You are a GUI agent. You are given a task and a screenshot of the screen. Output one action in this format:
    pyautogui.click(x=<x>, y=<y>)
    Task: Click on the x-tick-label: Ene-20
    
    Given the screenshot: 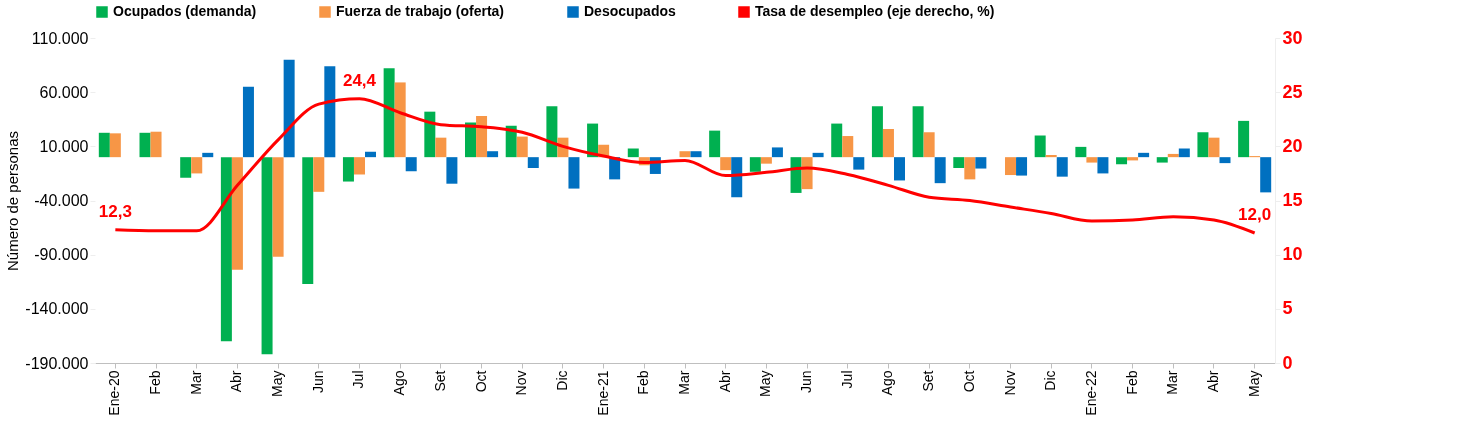 What is the action you would take?
    pyautogui.click(x=114, y=393)
    